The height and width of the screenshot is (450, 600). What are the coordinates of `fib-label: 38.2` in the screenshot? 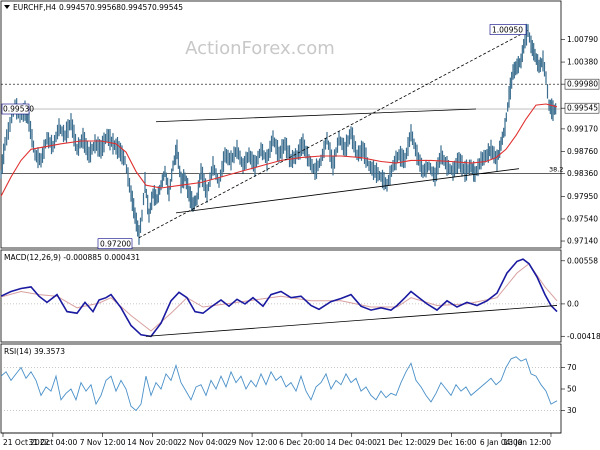 It's located at (556, 170).